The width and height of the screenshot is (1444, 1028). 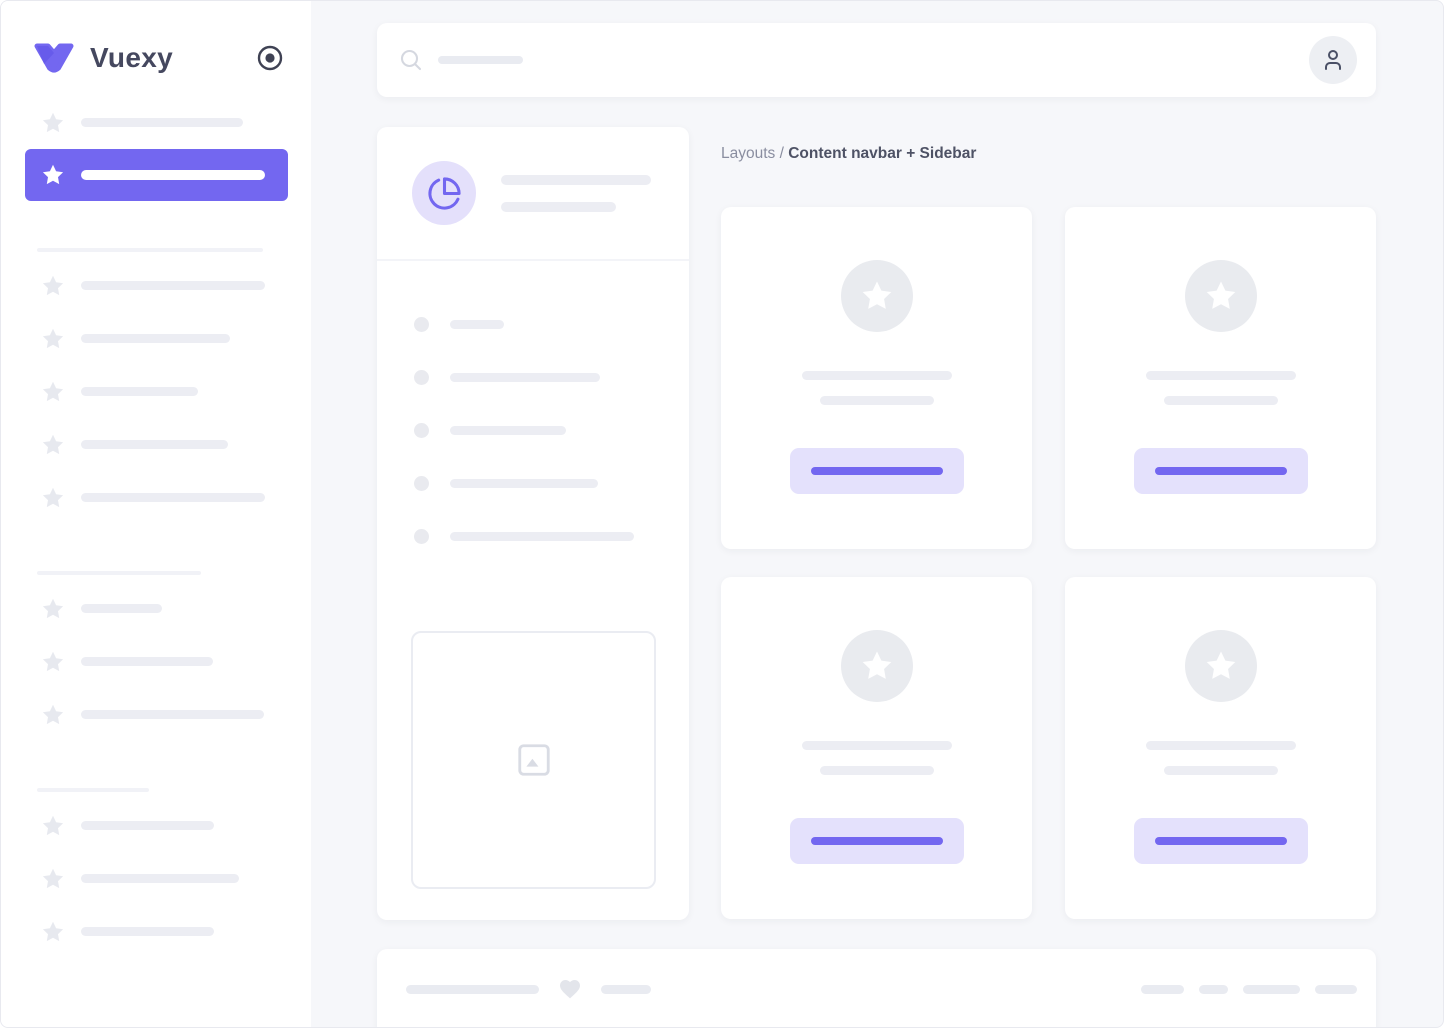 I want to click on footer, so click(x=876, y=988).